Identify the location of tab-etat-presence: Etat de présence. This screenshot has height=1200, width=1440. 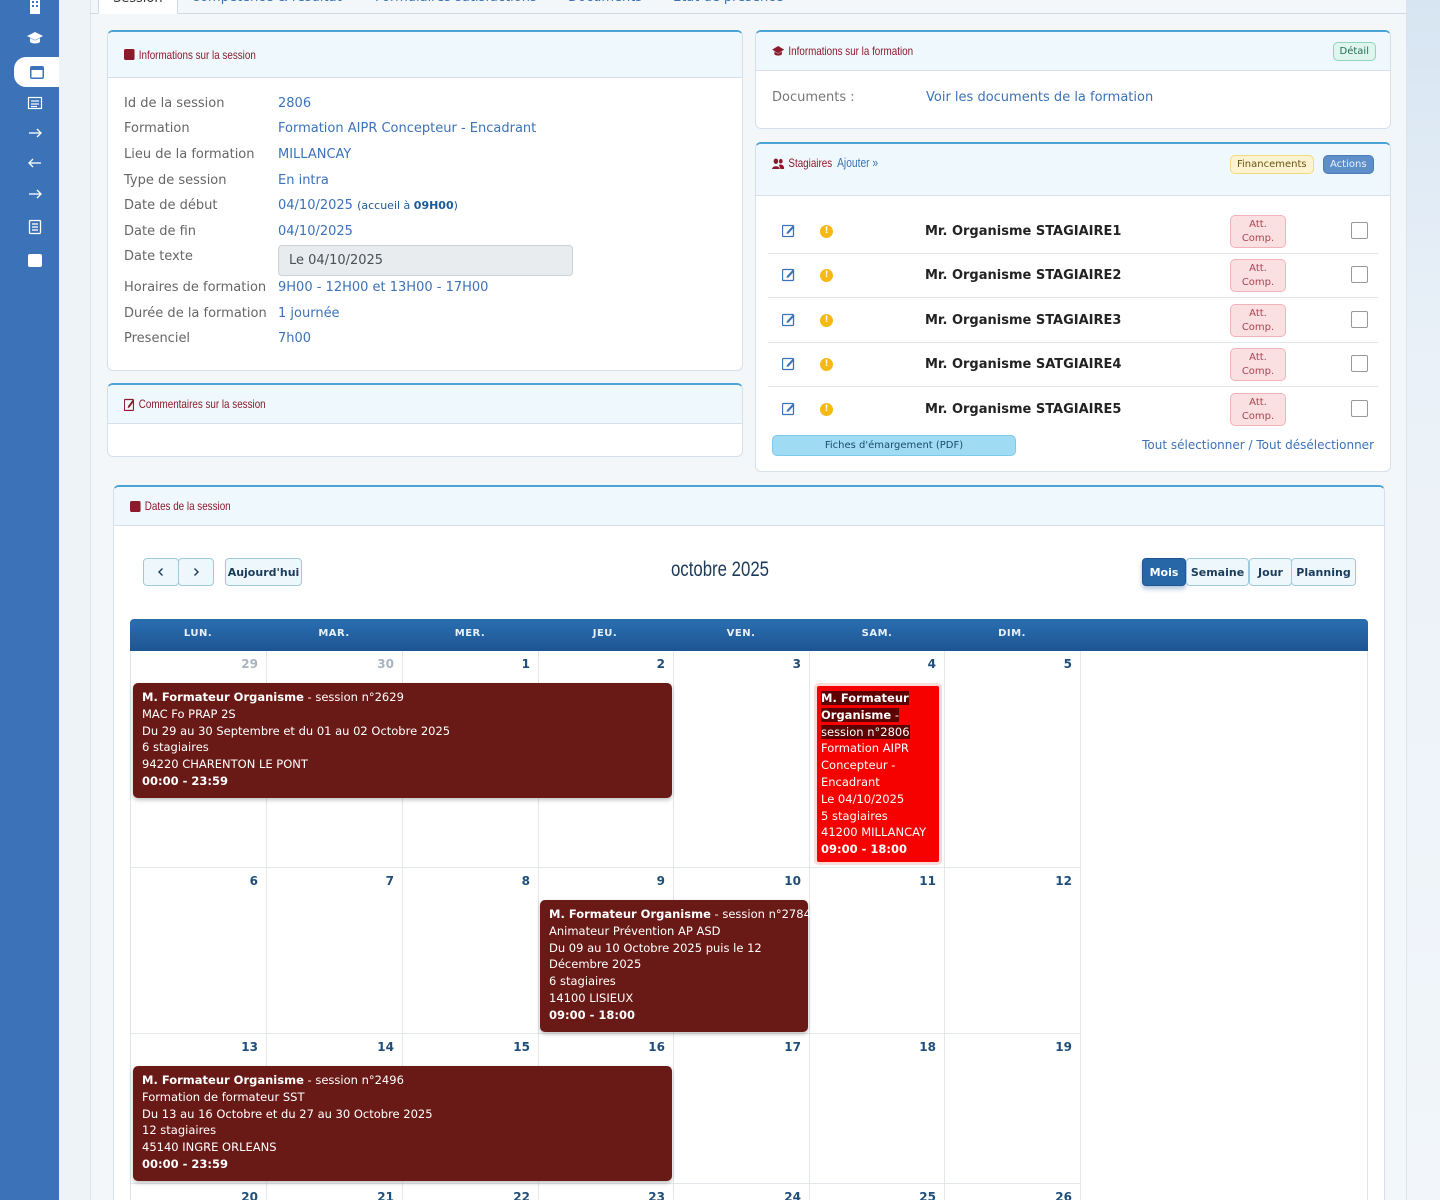
(728, 7).